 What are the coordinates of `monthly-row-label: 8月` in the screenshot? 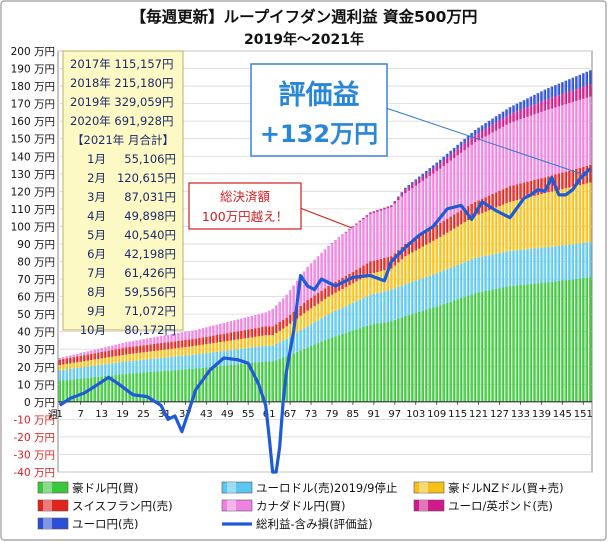 It's located at (96, 292).